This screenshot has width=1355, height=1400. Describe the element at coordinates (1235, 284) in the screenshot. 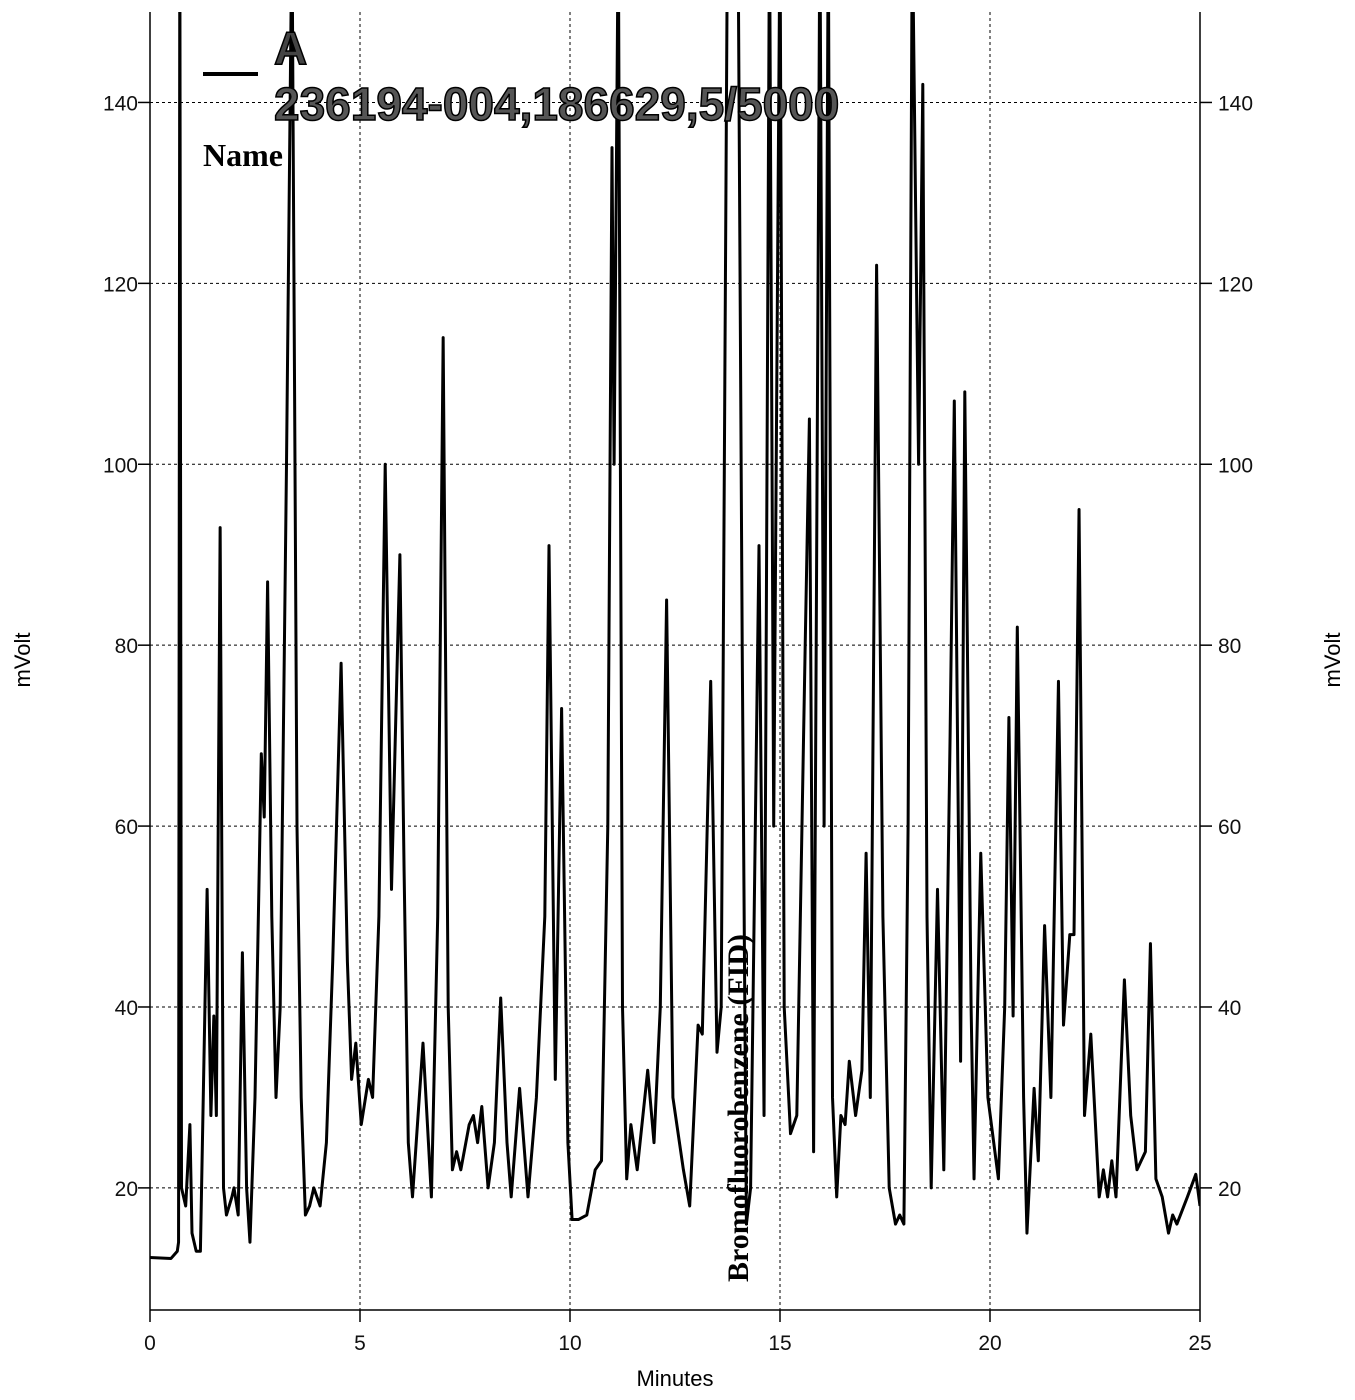

I see `y2-tick-label: 120` at that location.